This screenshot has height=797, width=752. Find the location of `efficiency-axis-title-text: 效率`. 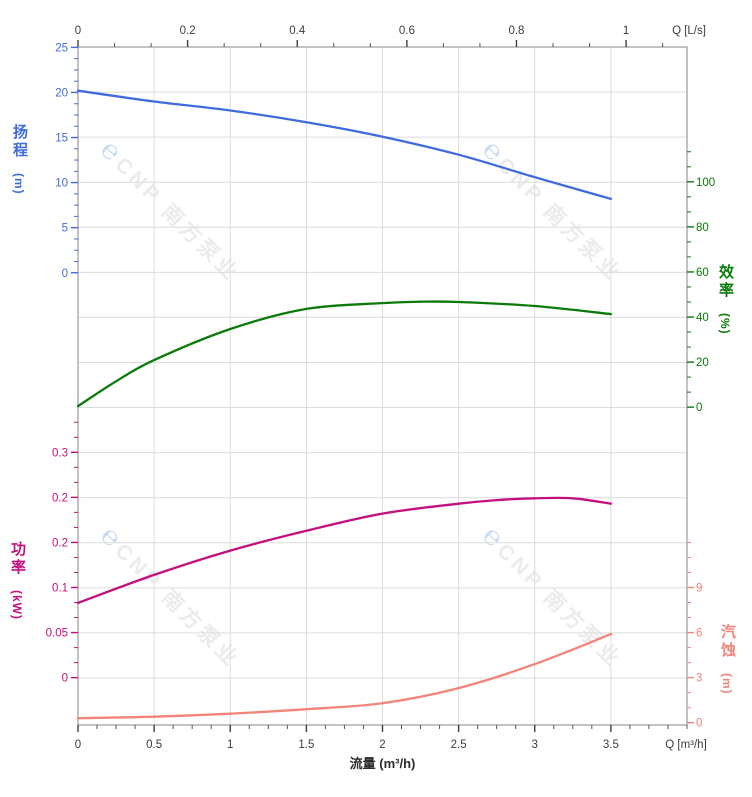

efficiency-axis-title-text: 效率 is located at coordinates (725, 282).